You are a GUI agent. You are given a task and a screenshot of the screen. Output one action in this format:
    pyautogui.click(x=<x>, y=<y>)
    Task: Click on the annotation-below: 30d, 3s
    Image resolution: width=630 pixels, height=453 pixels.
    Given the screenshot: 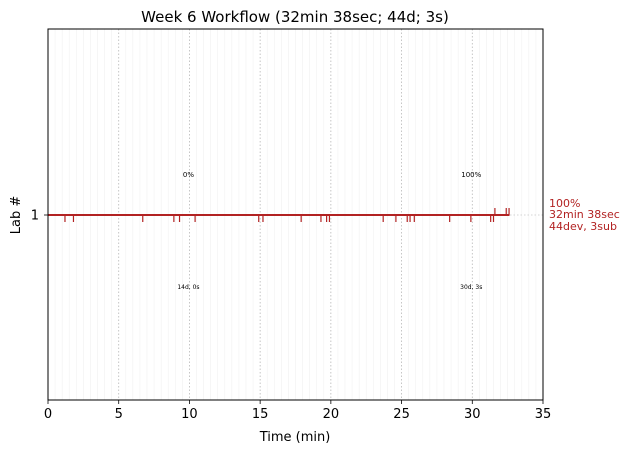 What is the action you would take?
    pyautogui.click(x=471, y=287)
    